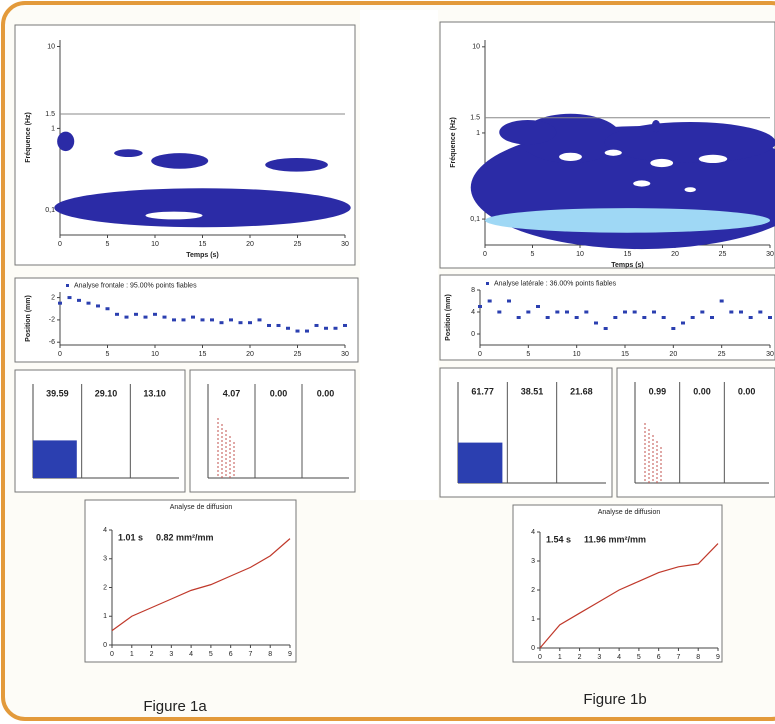 Image resolution: width=775 pixels, height=724 pixels. I want to click on y-tick-label: 0, so click(473, 334).